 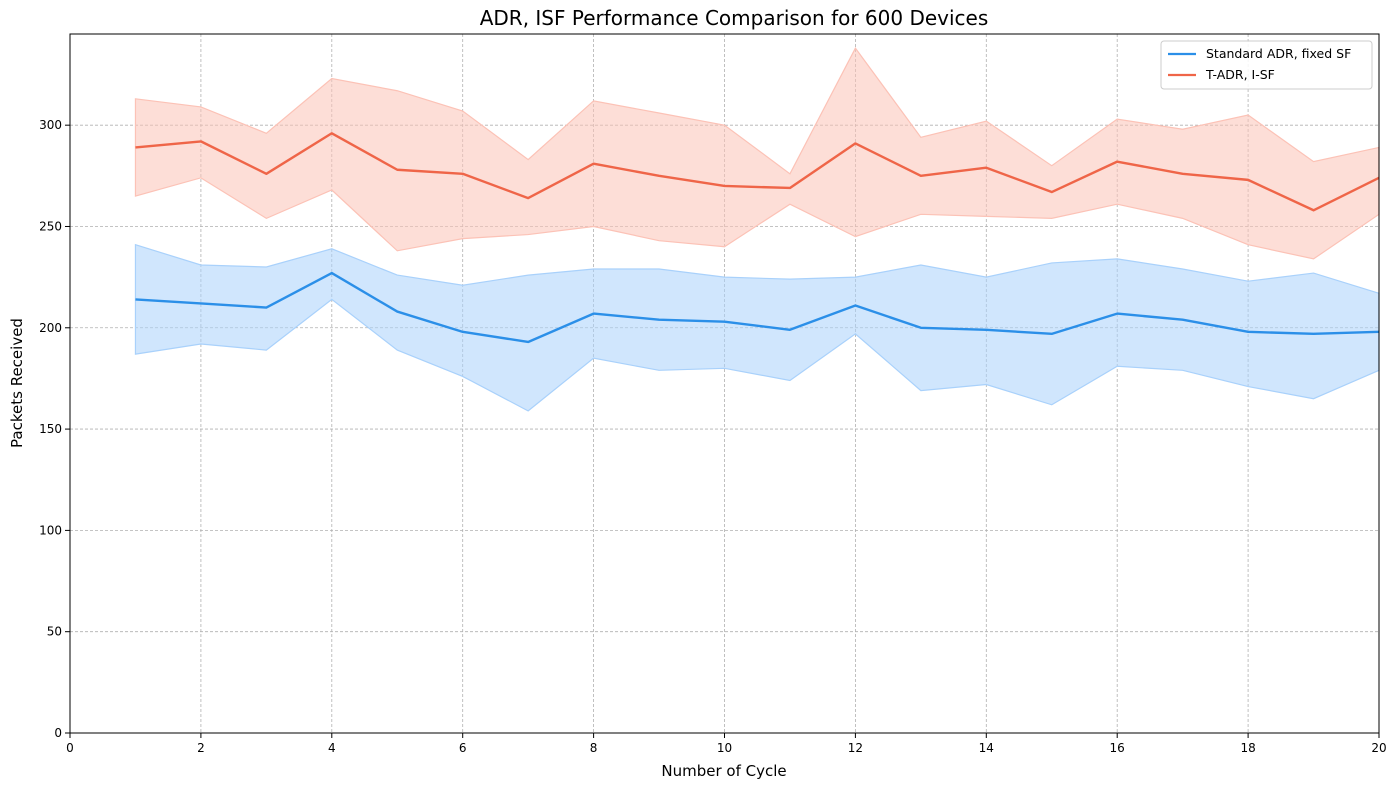 What do you see at coordinates (201, 748) in the screenshot?
I see `x-tick-label: 2` at bounding box center [201, 748].